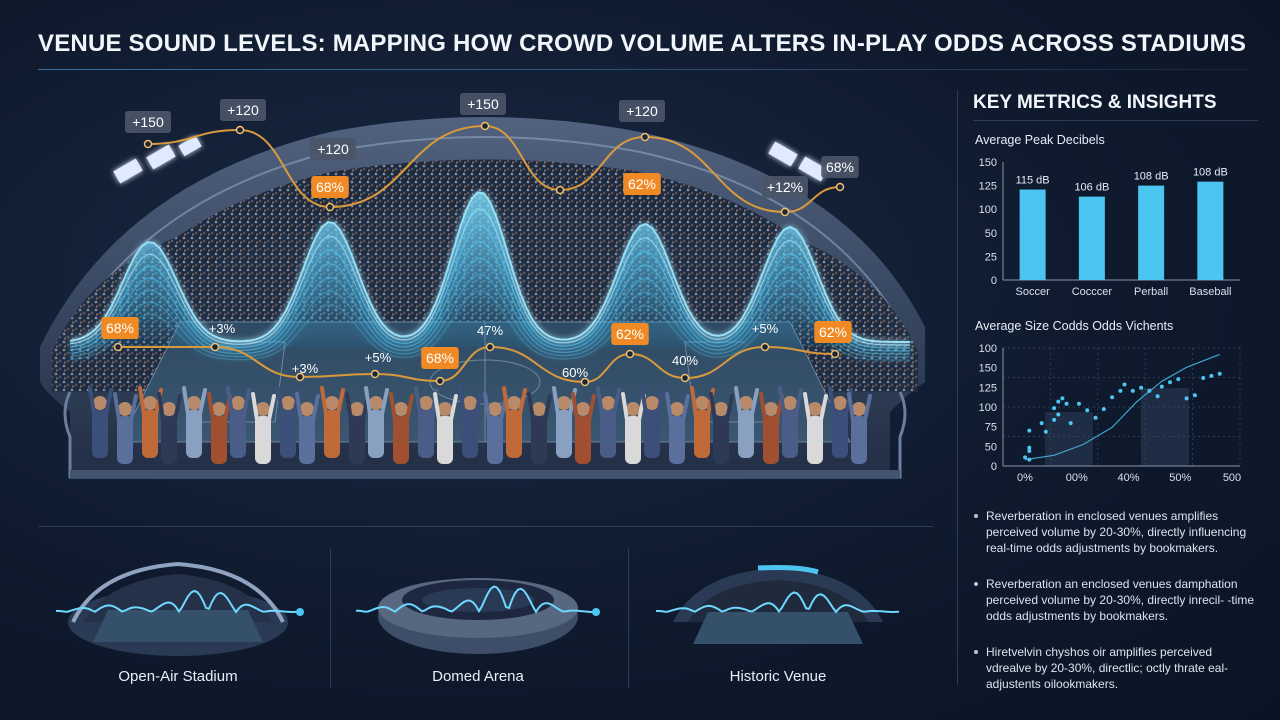  Describe the element at coordinates (778, 604) in the screenshot. I see `historic-venue-icon` at that location.